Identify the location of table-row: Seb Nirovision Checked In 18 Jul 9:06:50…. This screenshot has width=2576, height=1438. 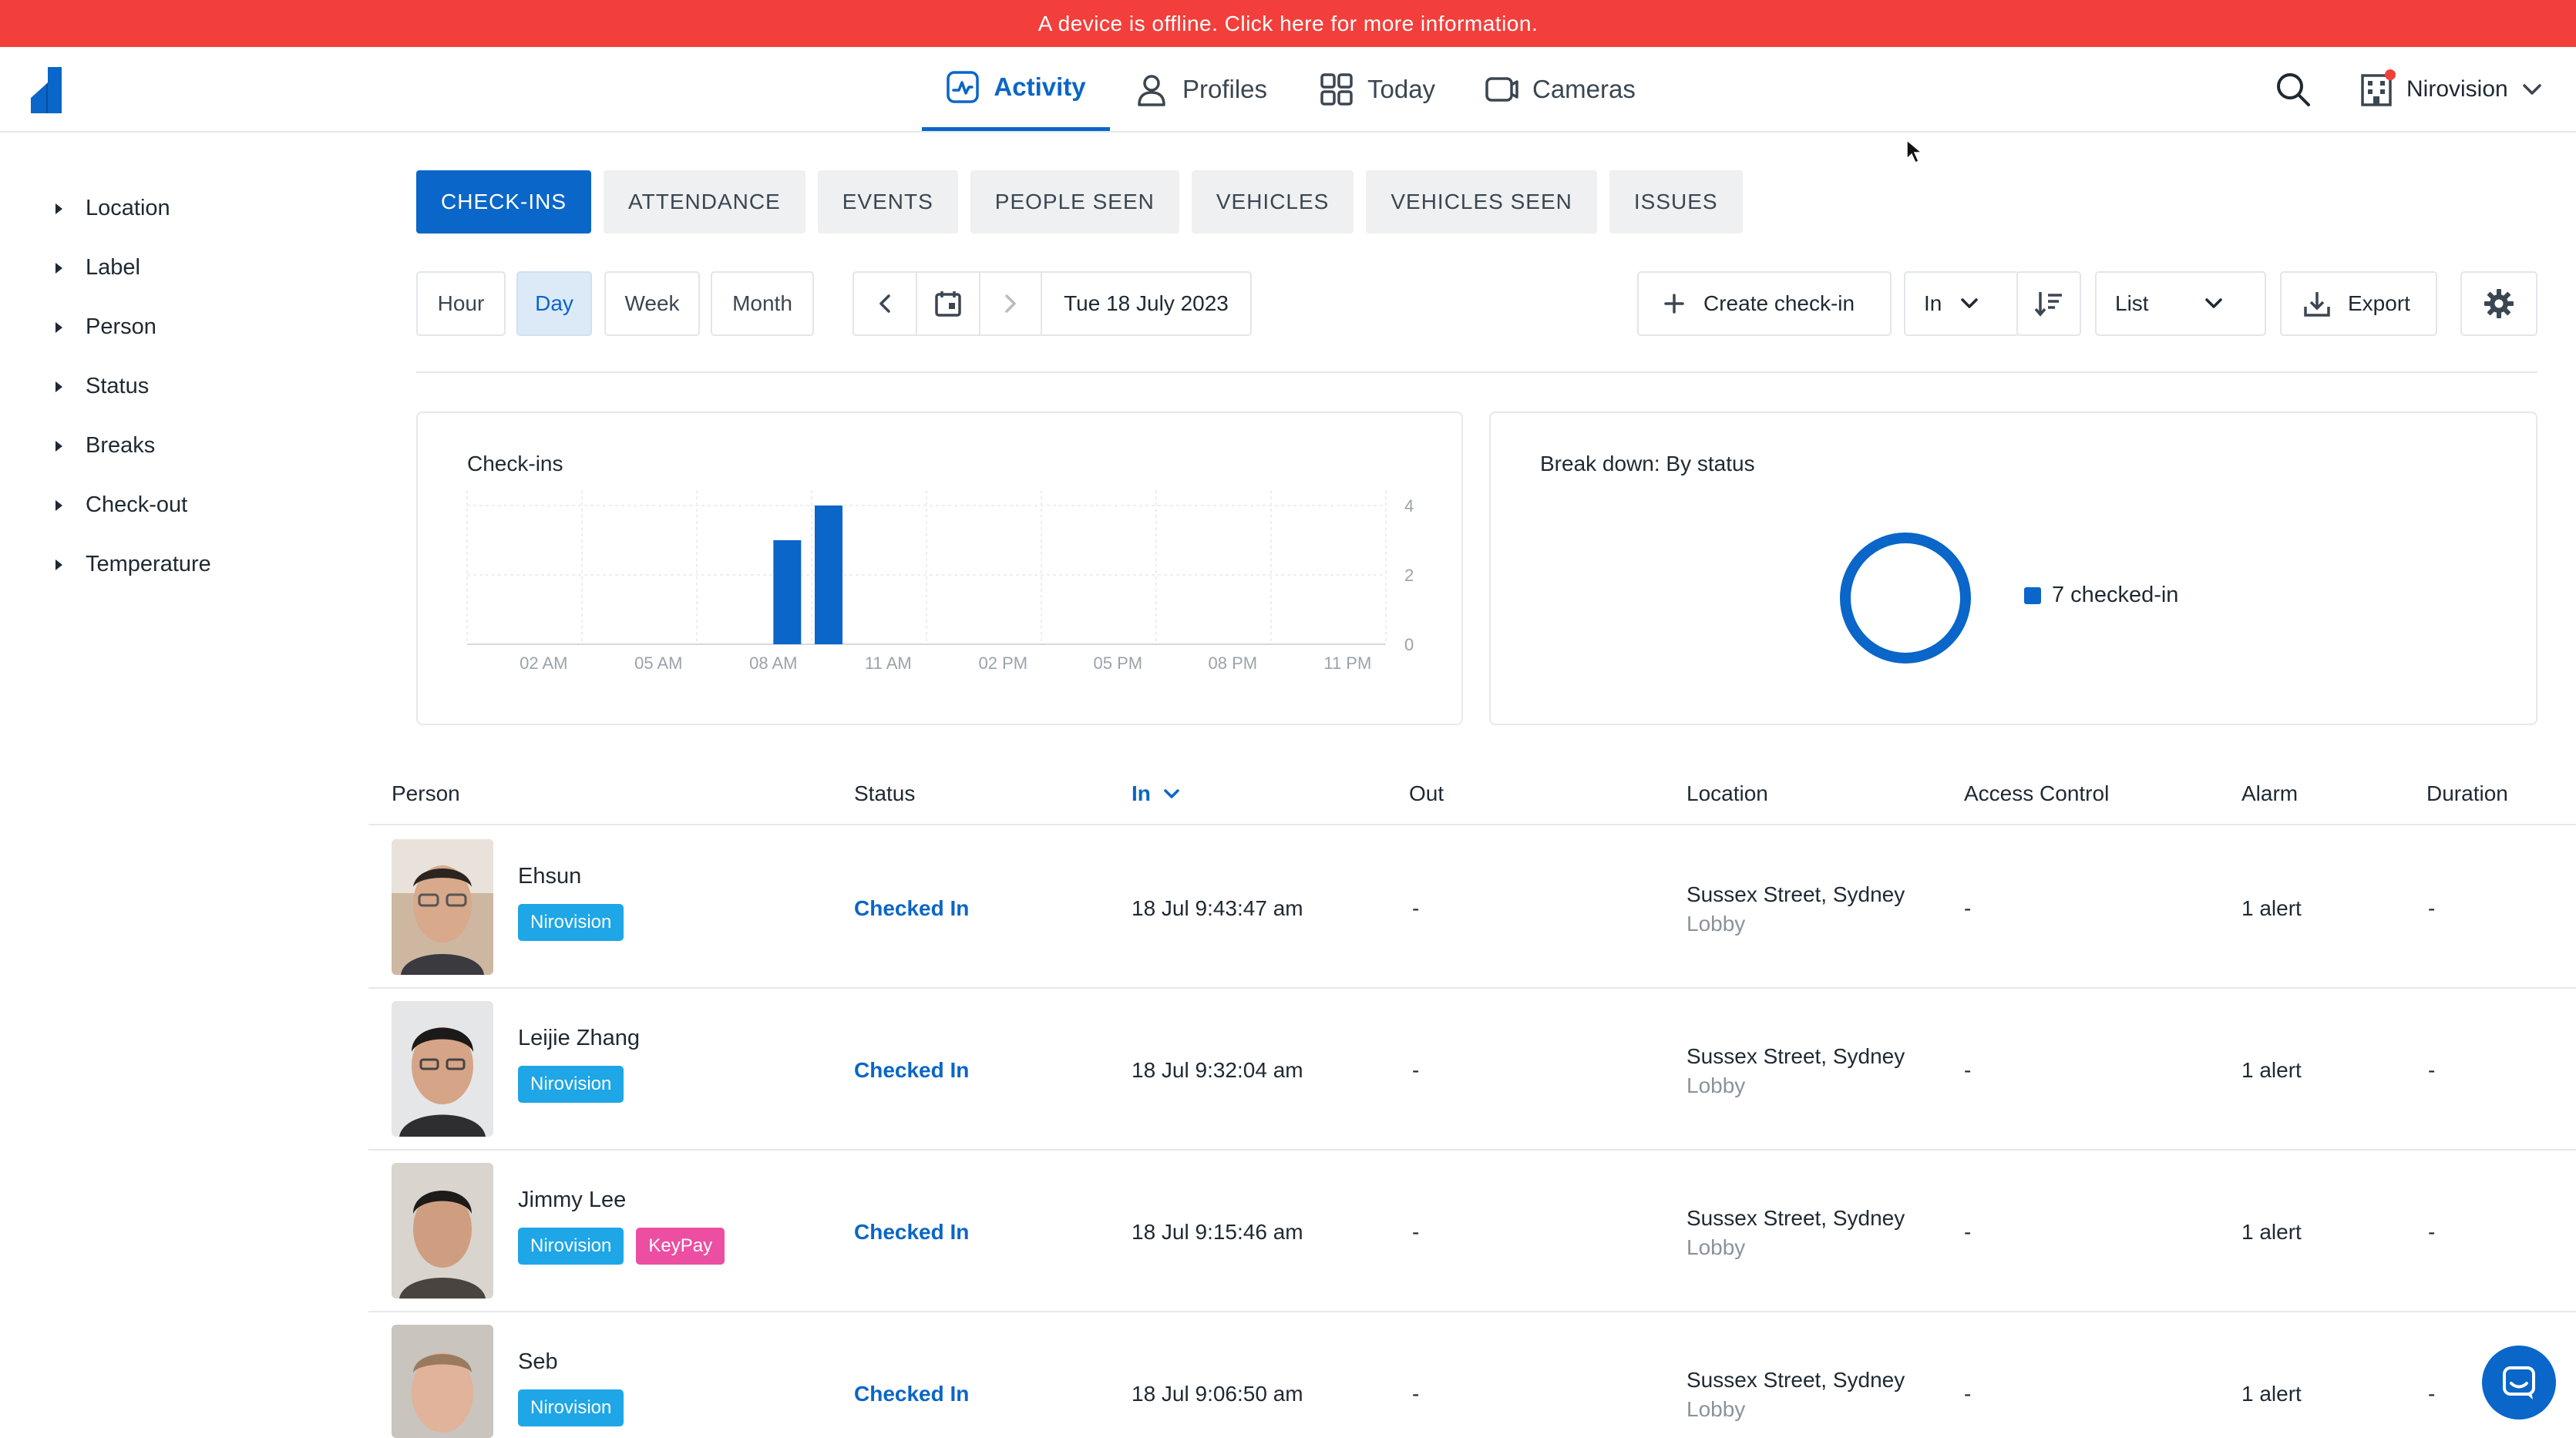
(1472, 1375).